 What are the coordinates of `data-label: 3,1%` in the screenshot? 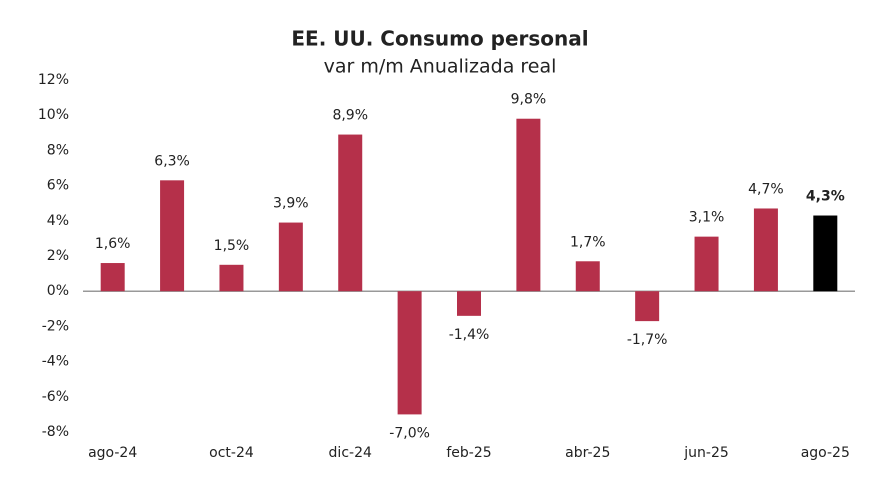 It's located at (707, 218).